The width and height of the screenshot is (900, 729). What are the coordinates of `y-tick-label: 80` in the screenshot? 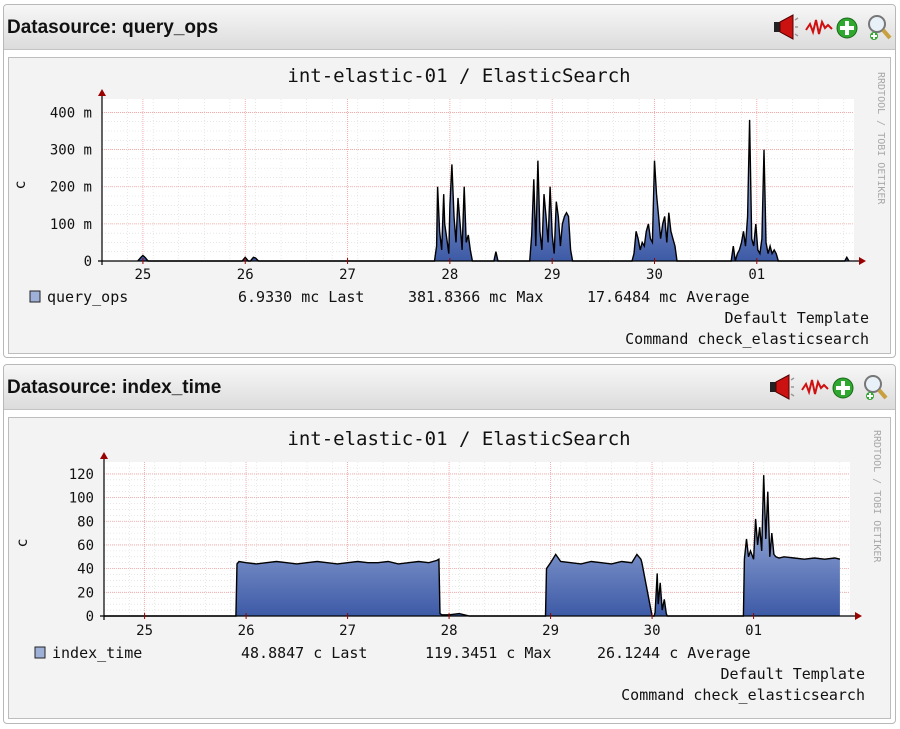 It's located at (85, 522).